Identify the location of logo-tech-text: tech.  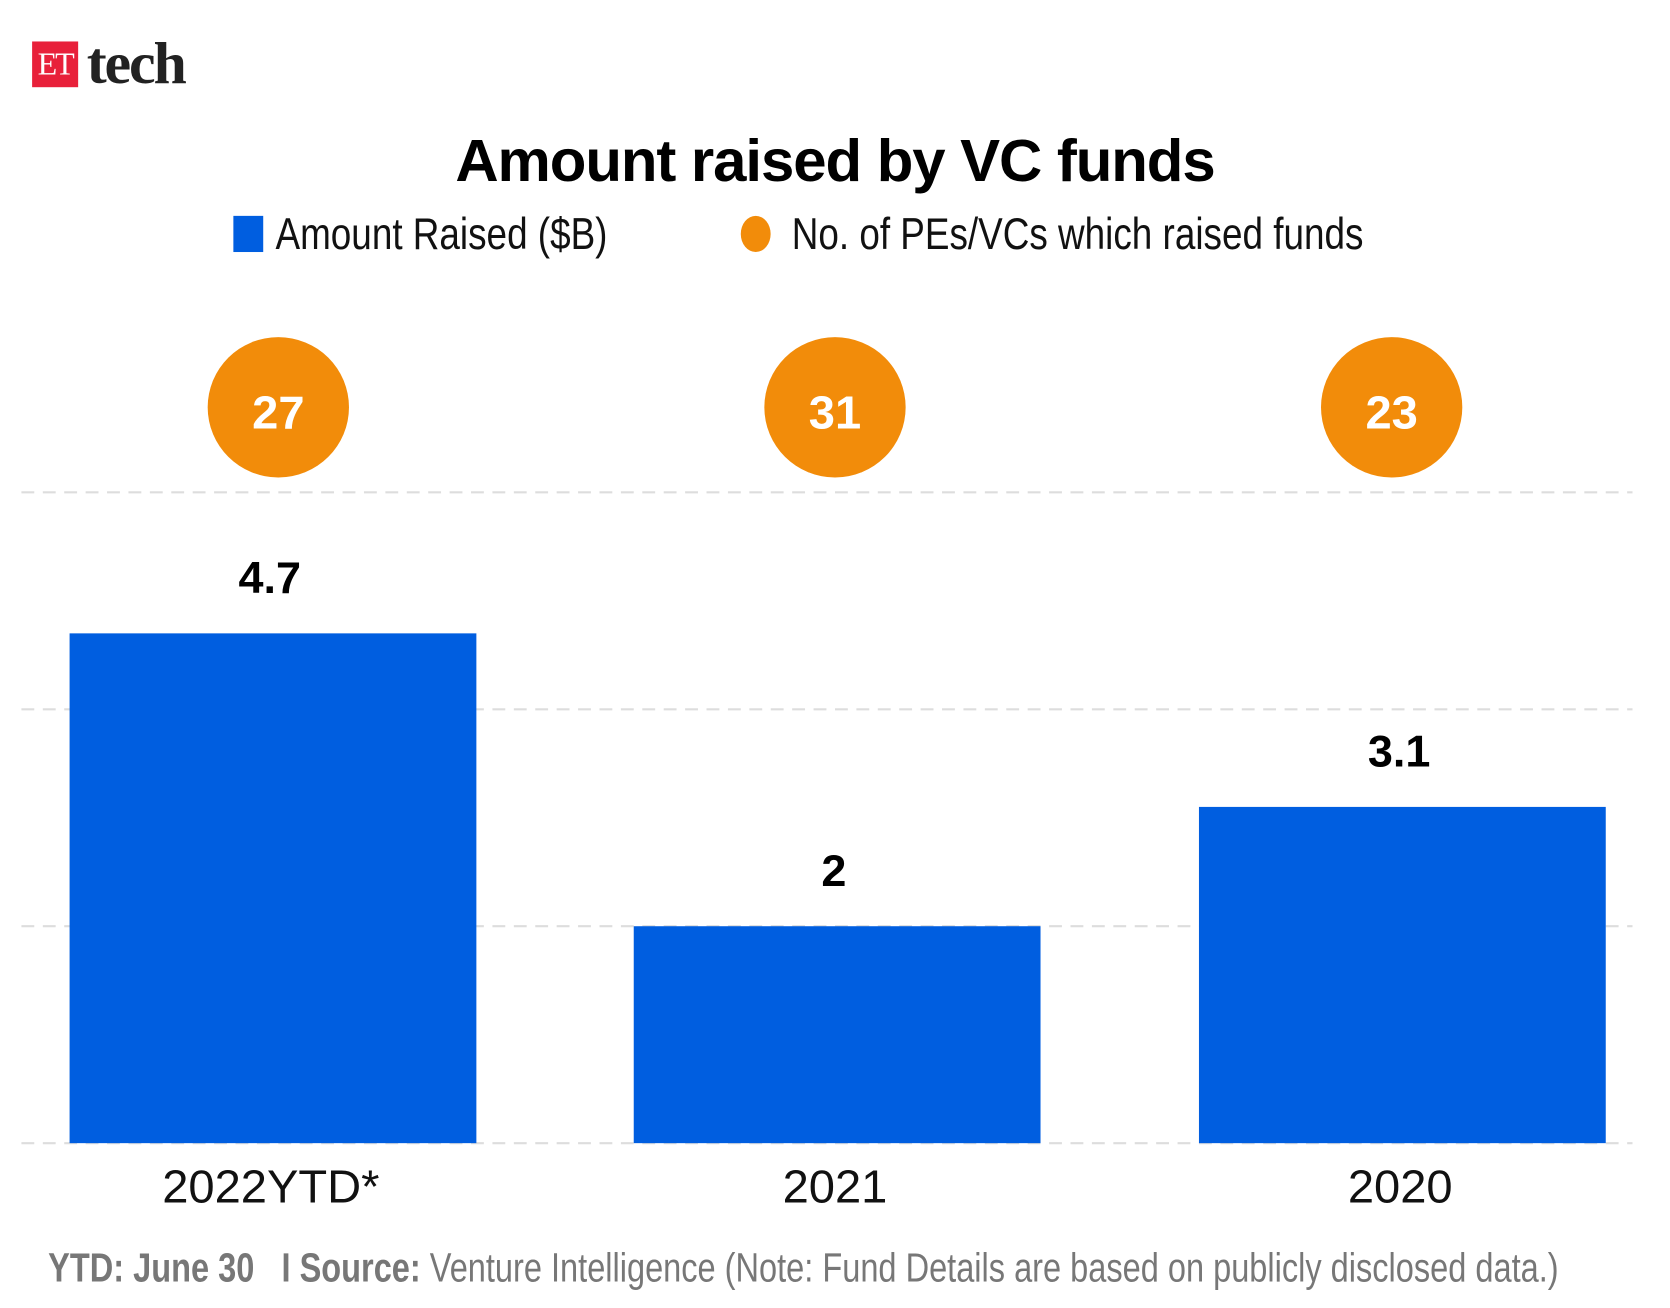
(136, 63).